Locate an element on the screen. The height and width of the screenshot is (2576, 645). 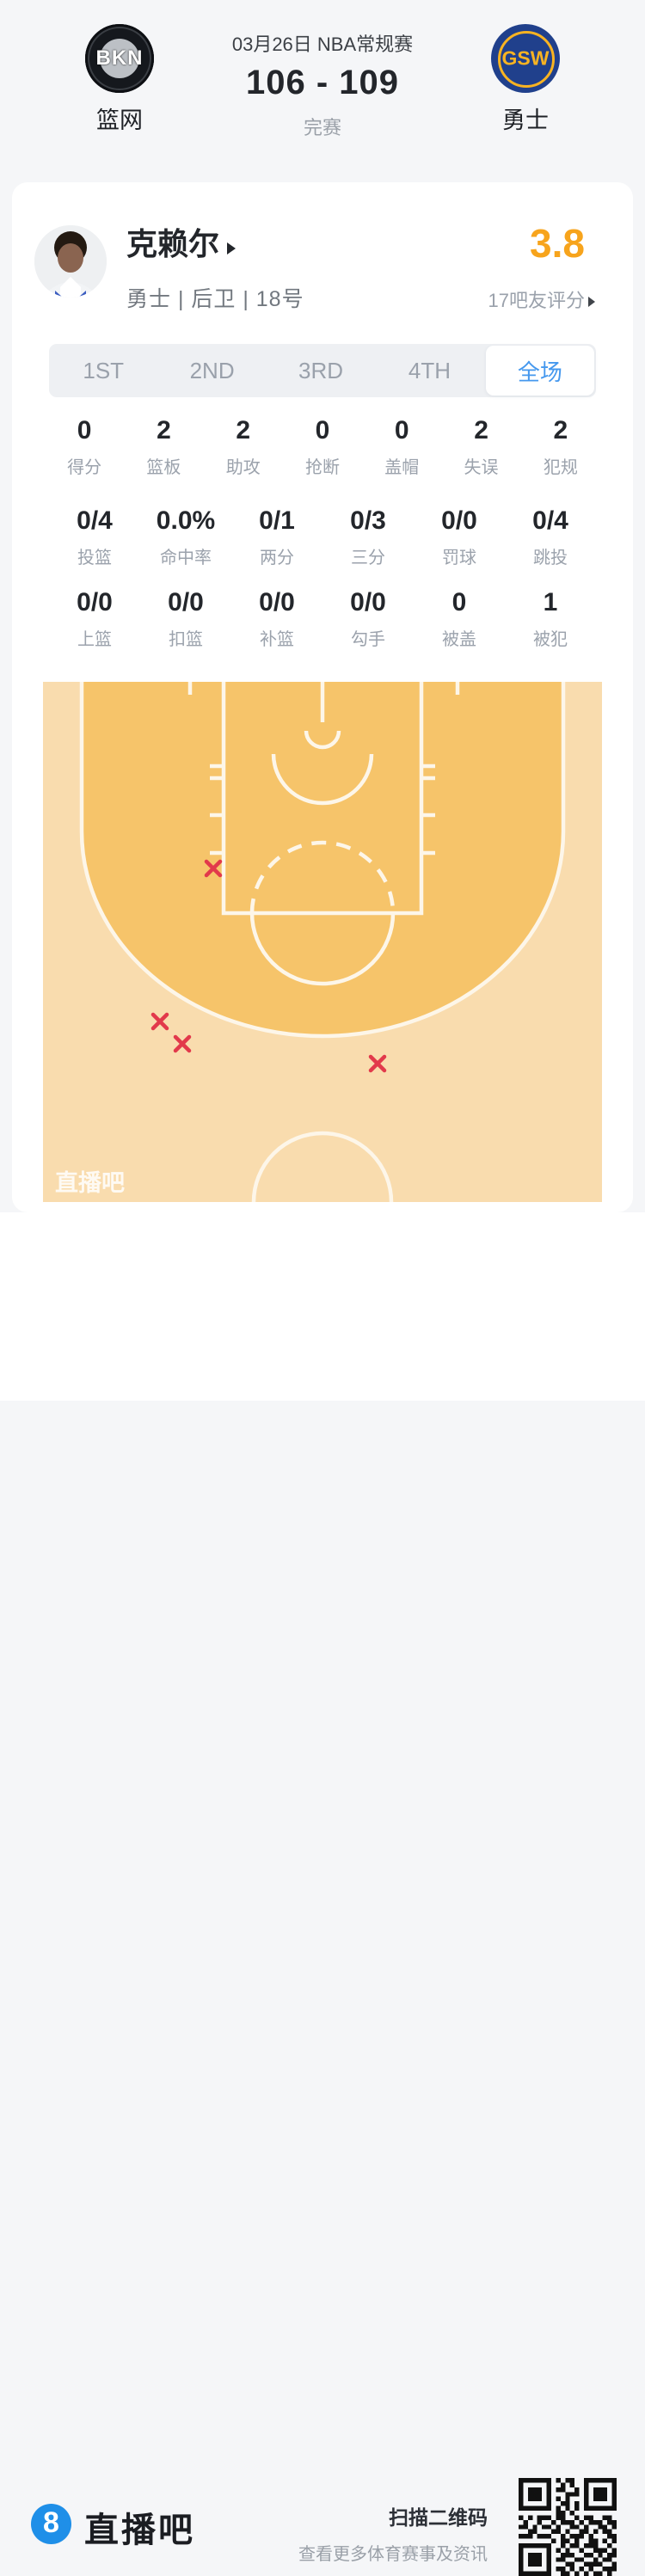
stat-命中率: 0.0% 命中率 is located at coordinates (186, 536).